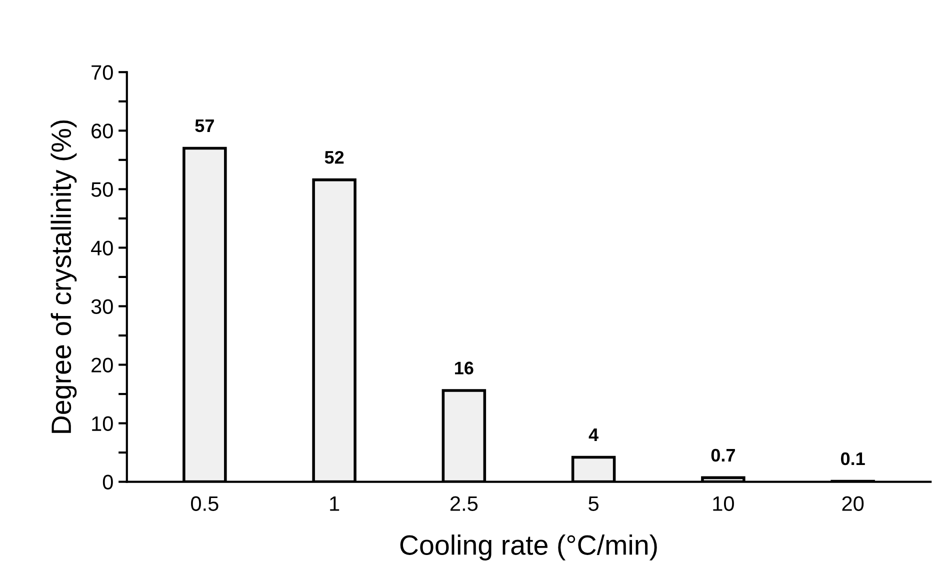 This screenshot has height=577, width=940. What do you see at coordinates (102, 306) in the screenshot?
I see `y-tick-label: 30` at bounding box center [102, 306].